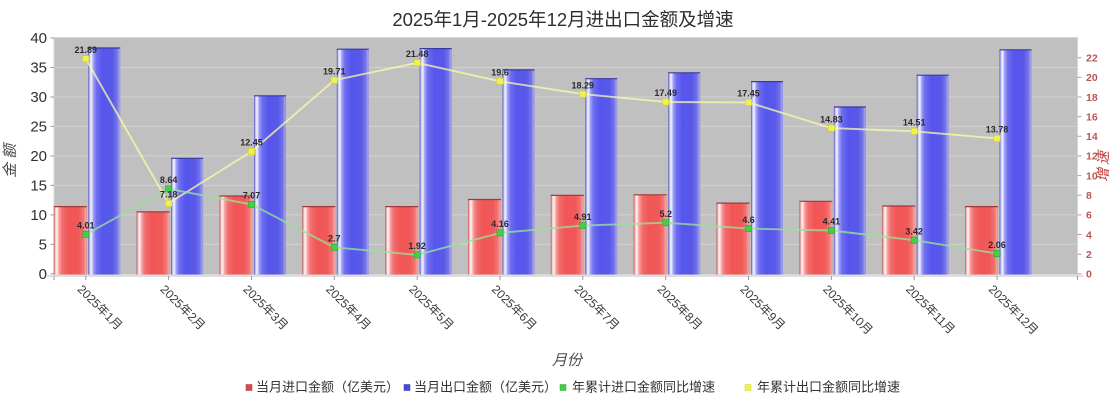  What do you see at coordinates (334, 71) in the screenshot?
I see `svg-text: 19.71` at bounding box center [334, 71].